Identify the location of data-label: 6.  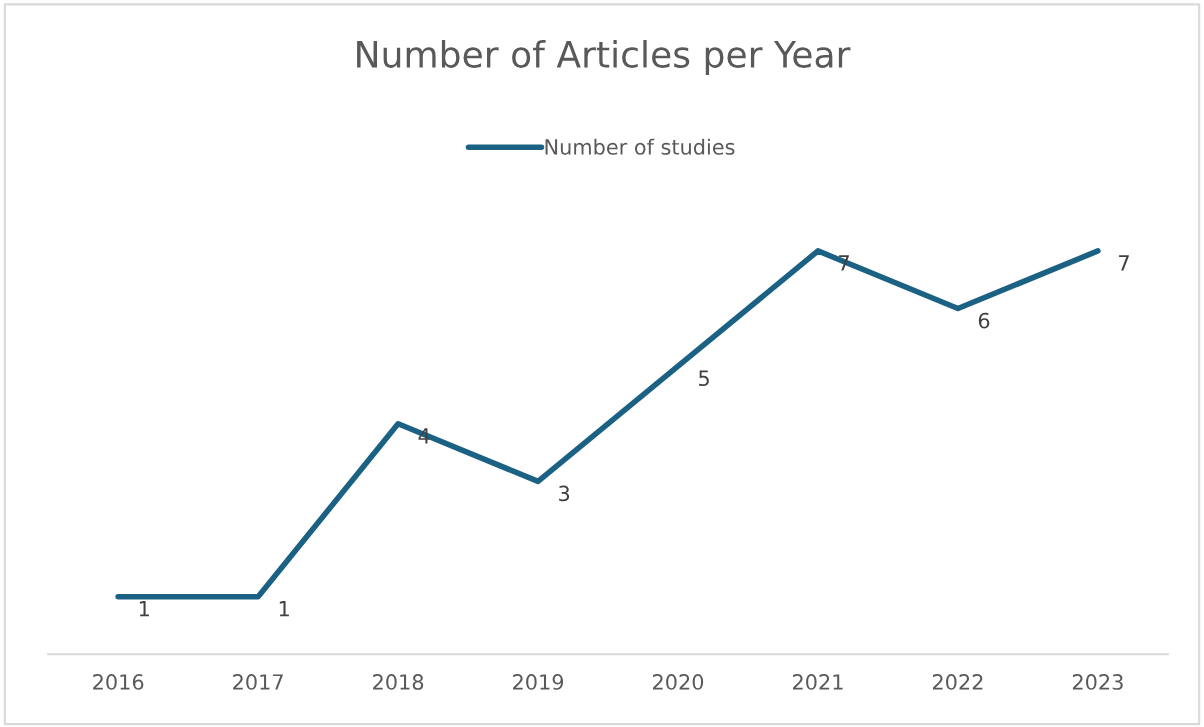
(984, 320).